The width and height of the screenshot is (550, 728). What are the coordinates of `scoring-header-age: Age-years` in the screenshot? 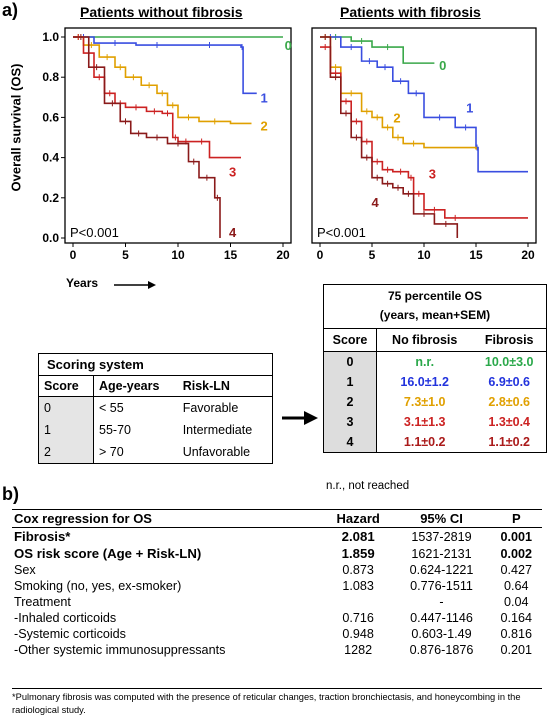 It's located at (129, 386).